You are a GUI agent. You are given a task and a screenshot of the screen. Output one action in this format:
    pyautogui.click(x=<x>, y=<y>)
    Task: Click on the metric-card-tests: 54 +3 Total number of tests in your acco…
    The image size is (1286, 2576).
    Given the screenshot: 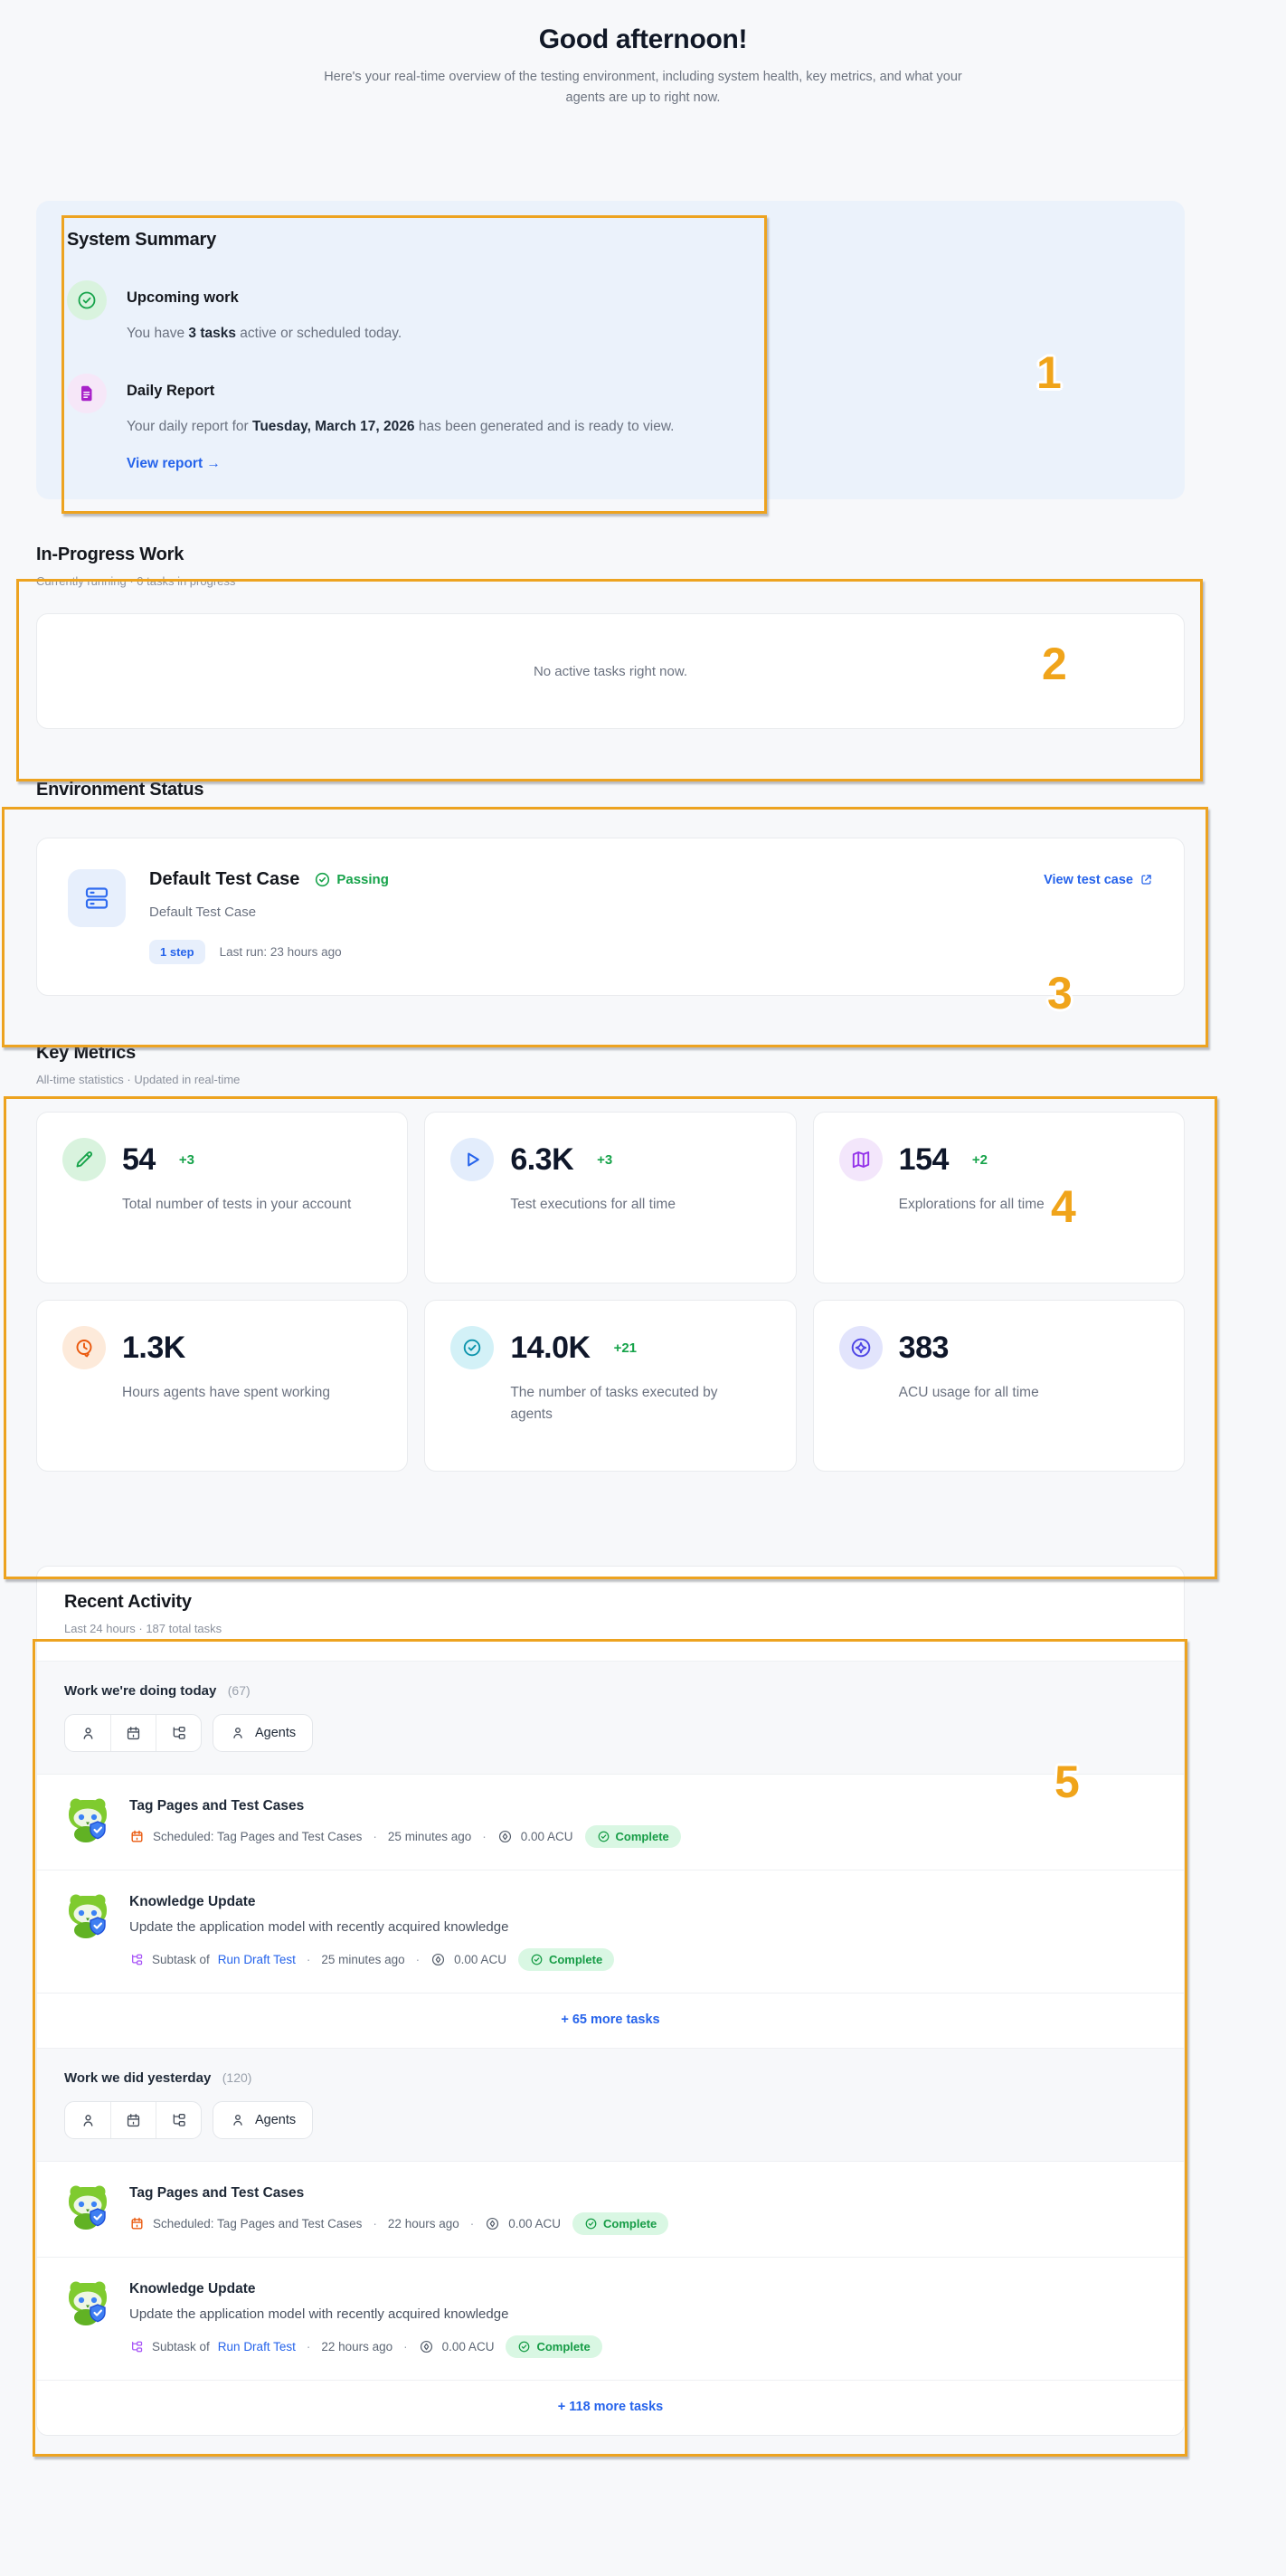 What is the action you would take?
    pyautogui.click(x=222, y=1197)
    